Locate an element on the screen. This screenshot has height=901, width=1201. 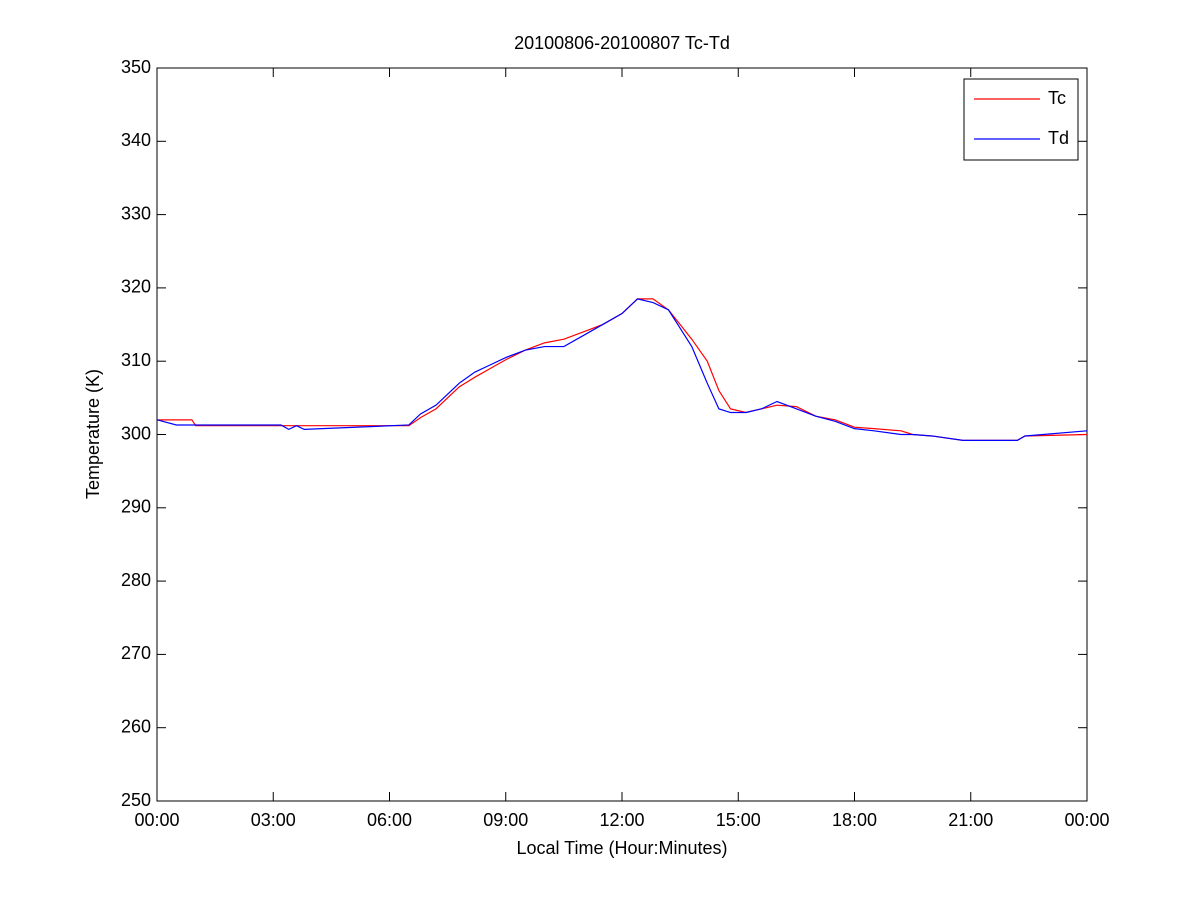
y-tick-label: 310 is located at coordinates (136, 360).